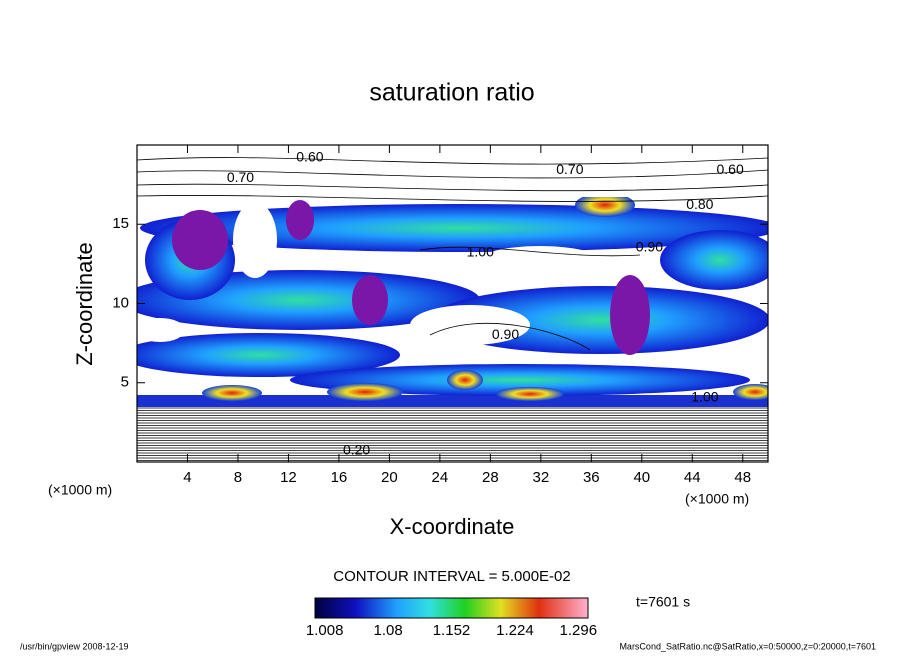 Image resolution: width=904 pixels, height=659 pixels. I want to click on colorbar-tick-label: 1.224, so click(515, 630).